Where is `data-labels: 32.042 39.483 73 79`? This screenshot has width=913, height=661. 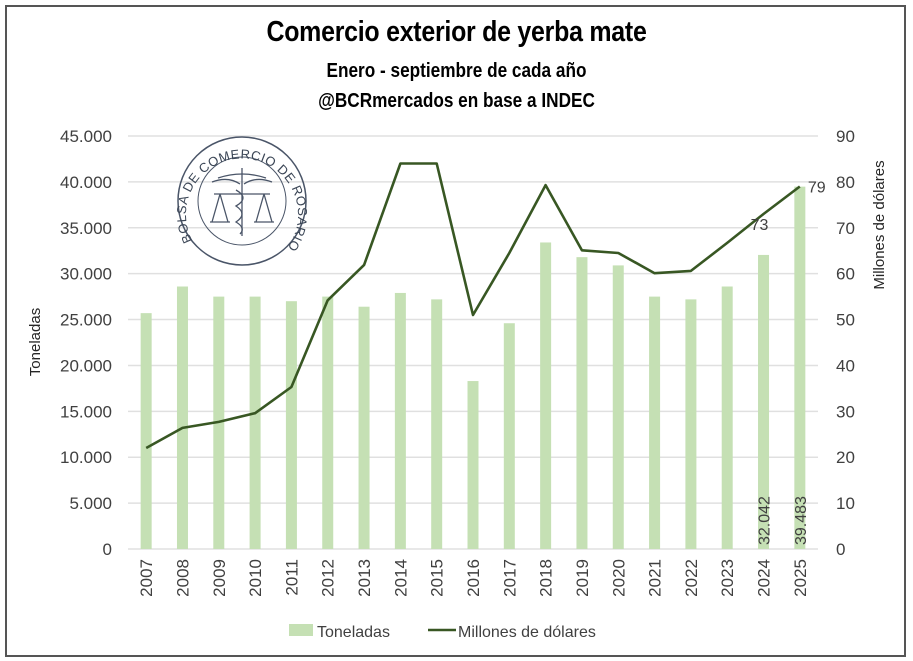
data-labels: 32.042 39.483 73 79 is located at coordinates (788, 362).